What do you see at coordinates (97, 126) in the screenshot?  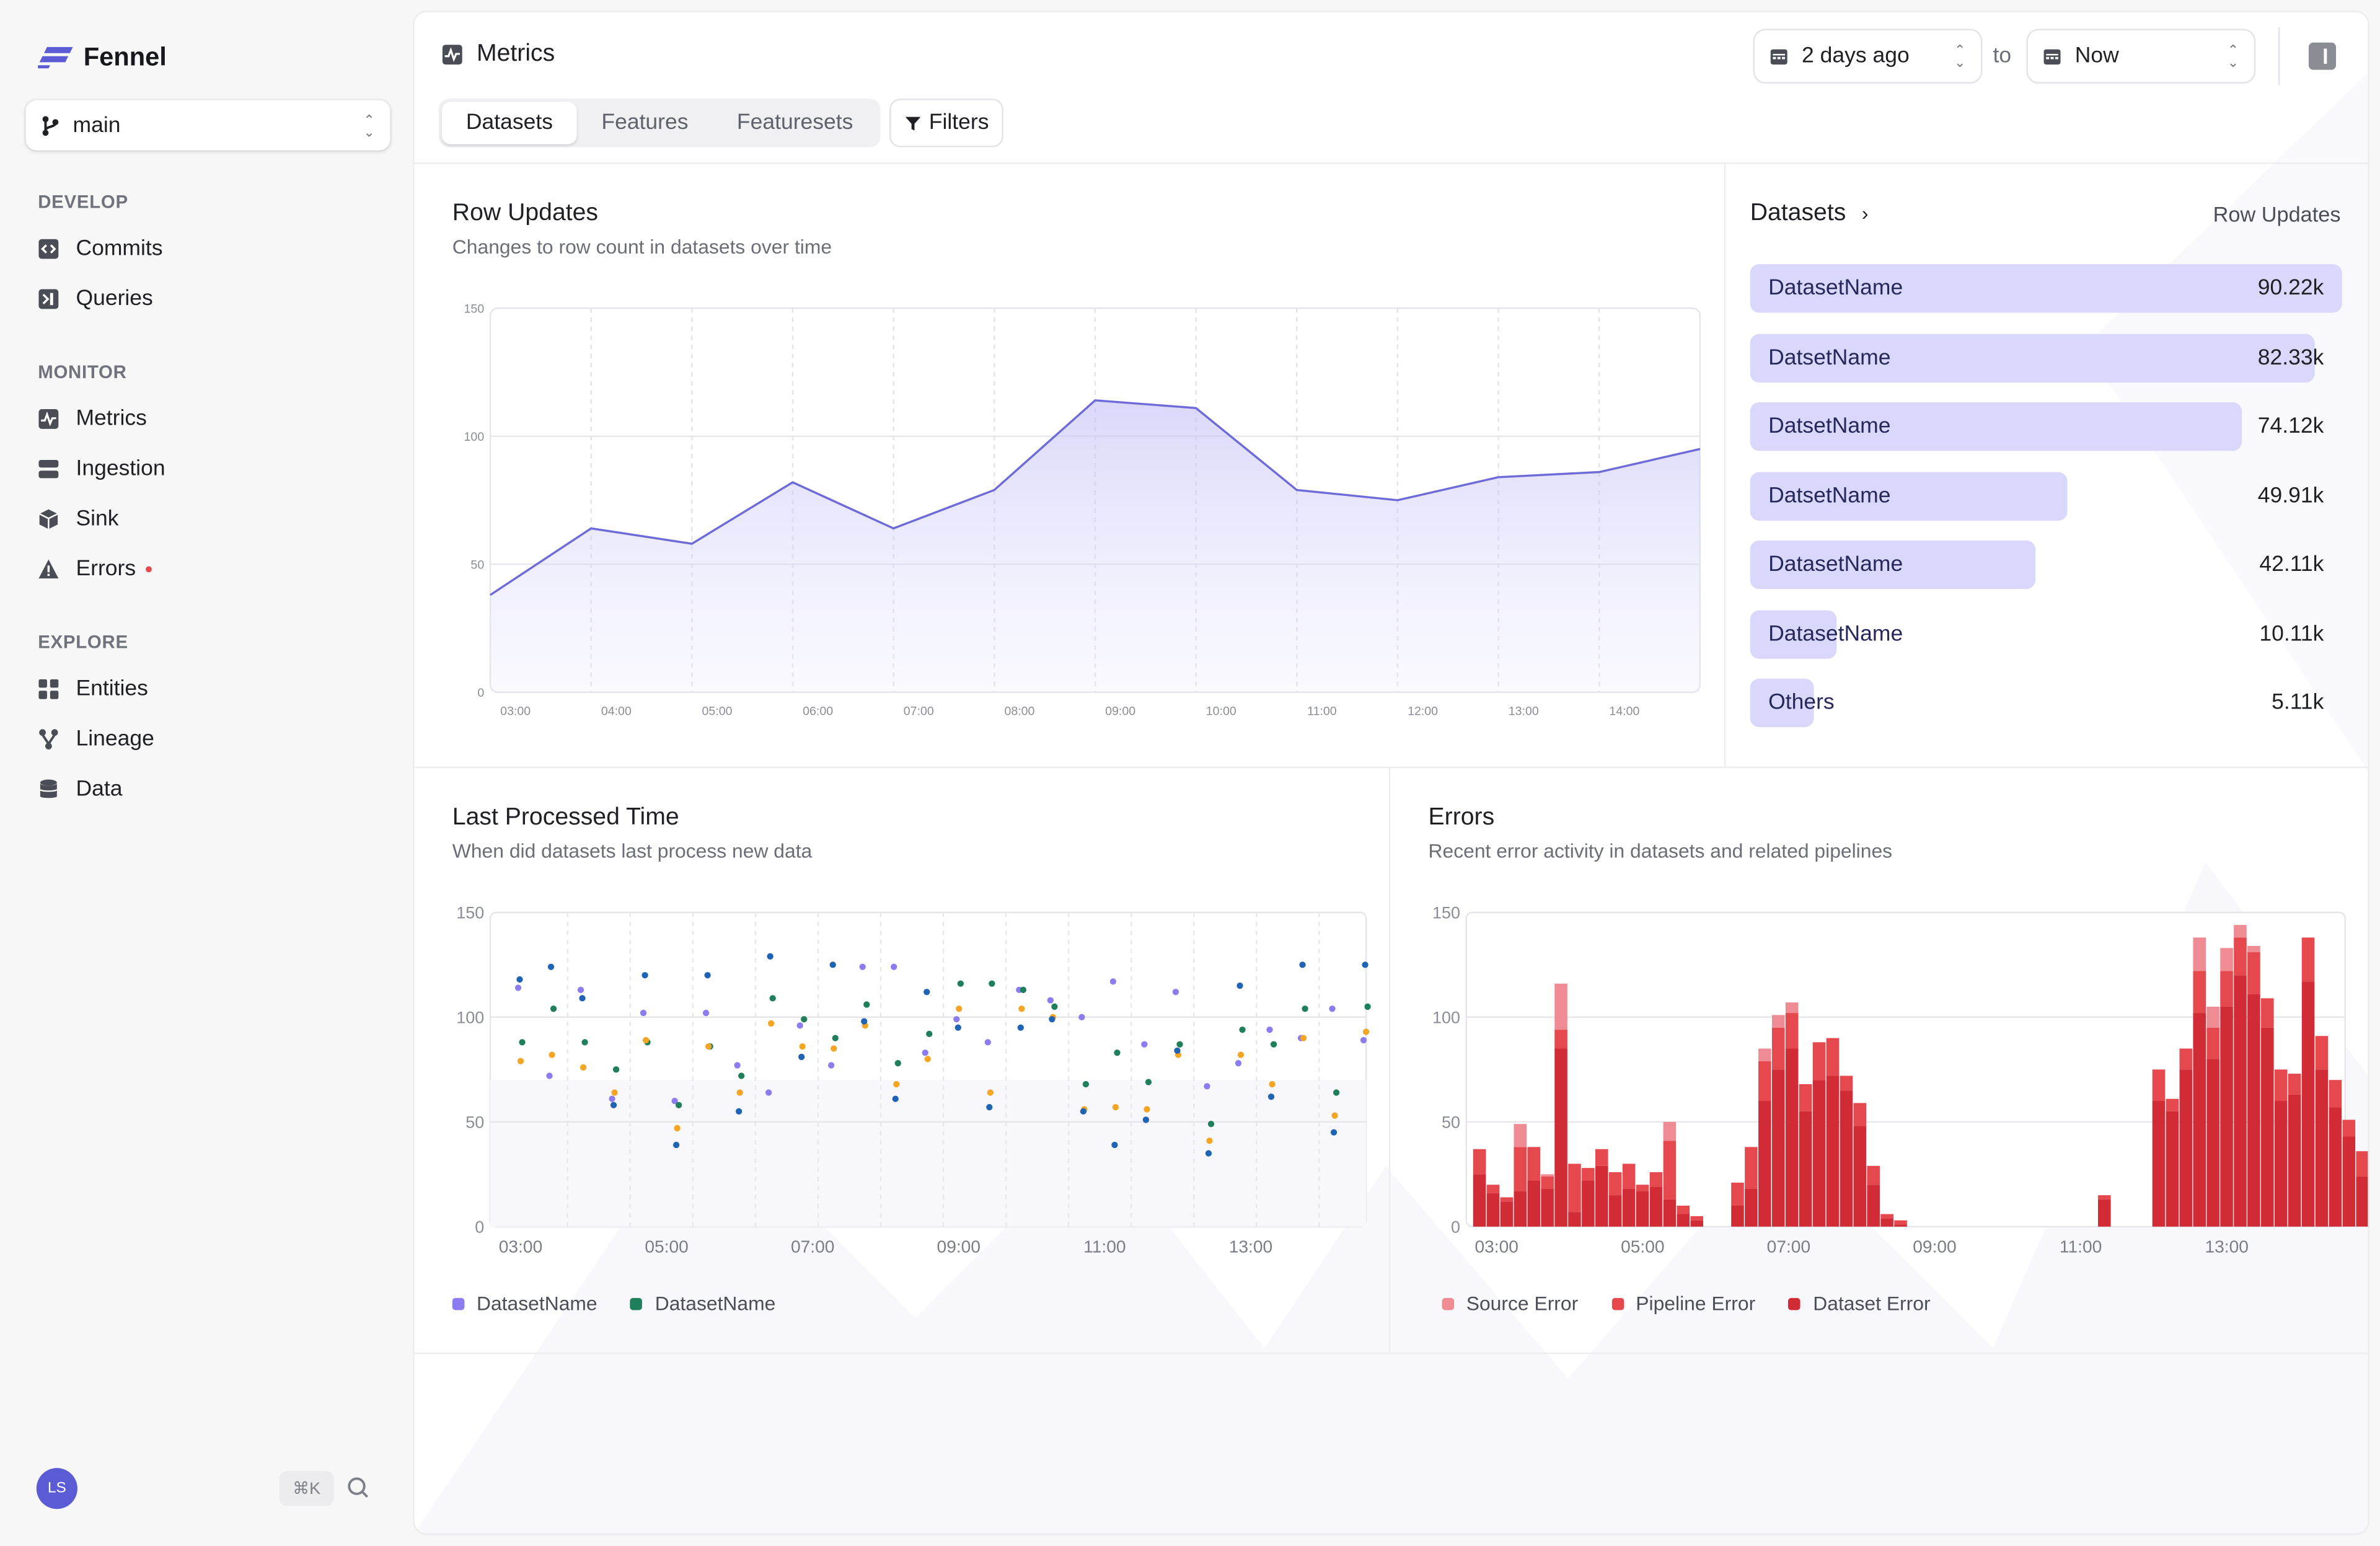 I see `branch-name: main` at bounding box center [97, 126].